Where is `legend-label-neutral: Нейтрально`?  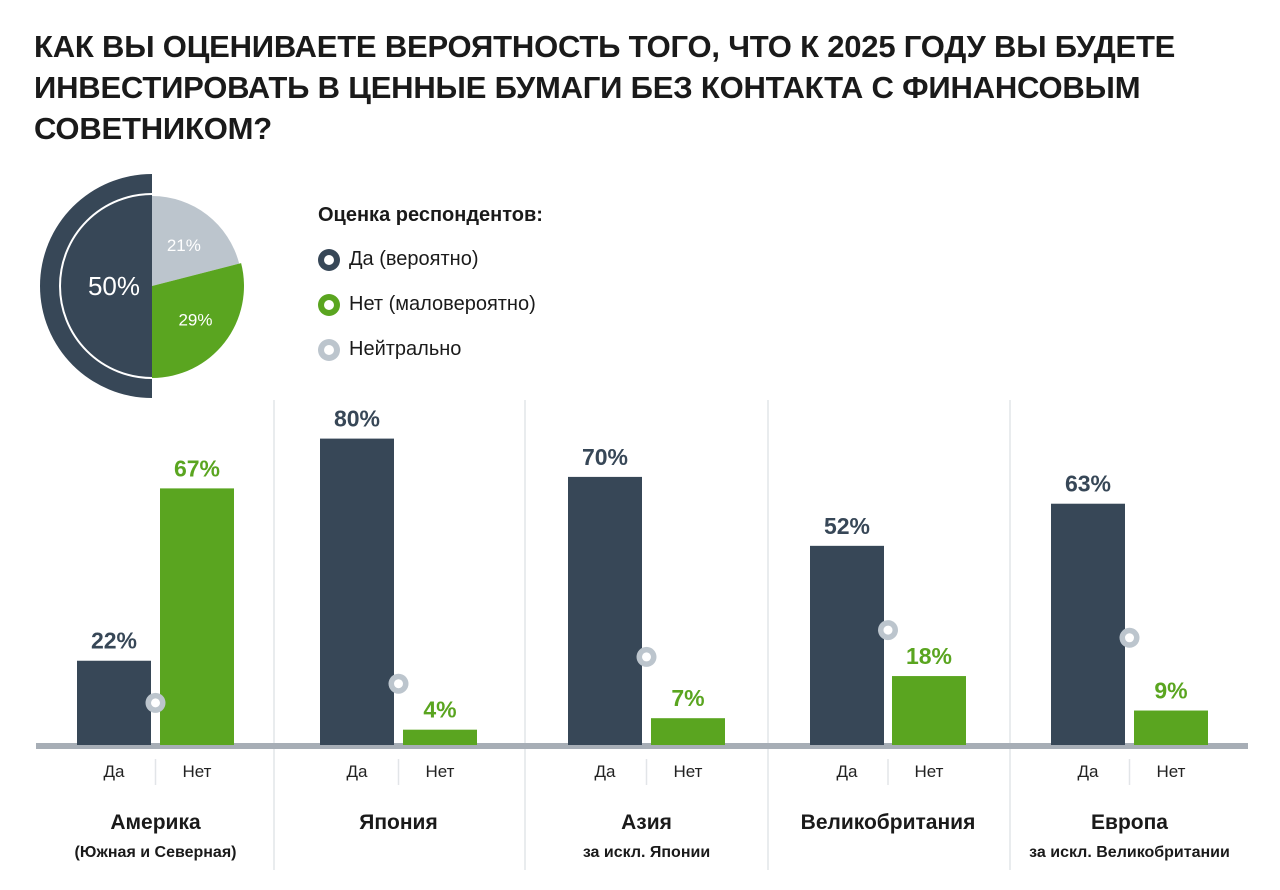 legend-label-neutral: Нейтрально is located at coordinates (405, 349).